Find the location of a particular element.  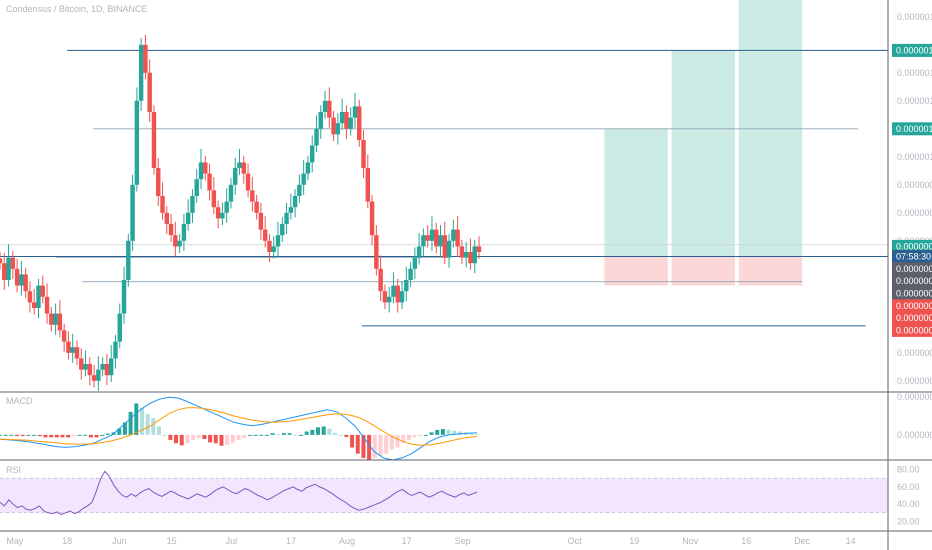

macd-line is located at coordinates (239, 428).